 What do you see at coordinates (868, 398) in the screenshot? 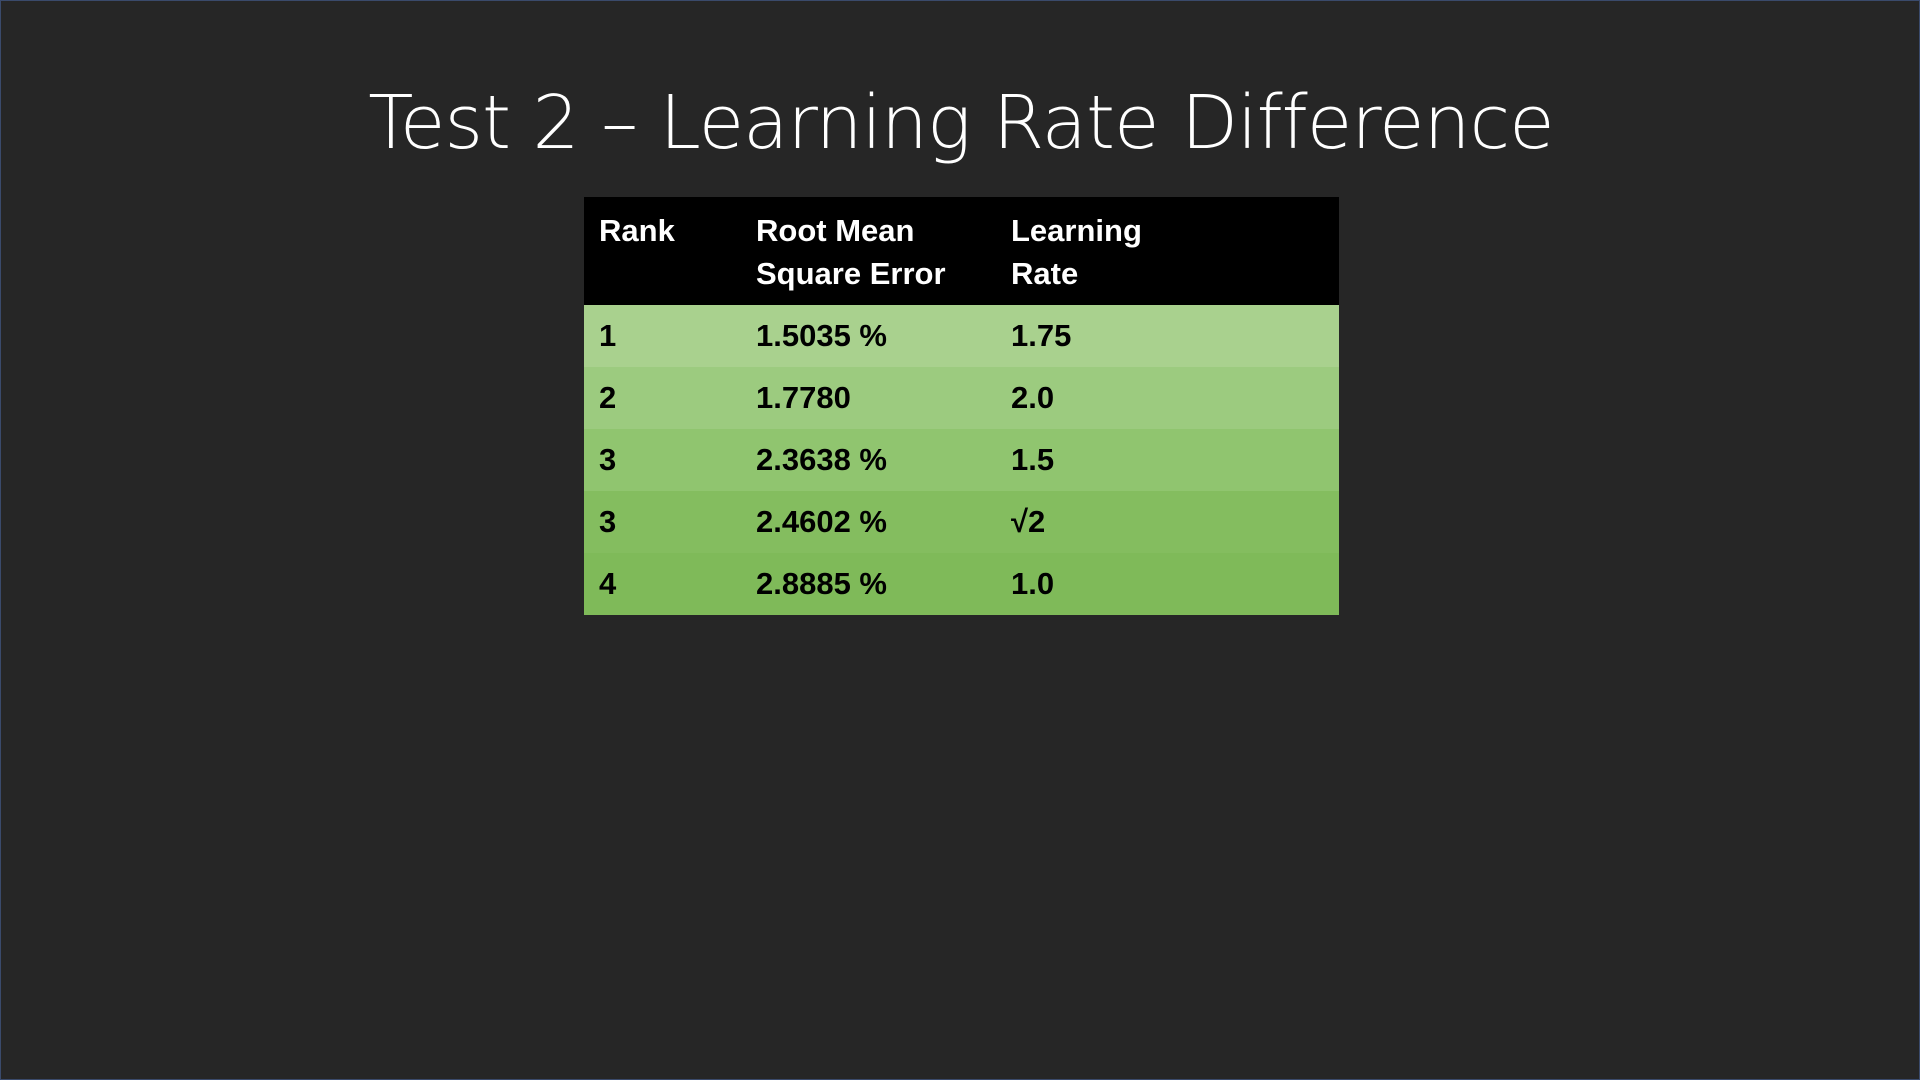
I see `cell-rmse: 1.7780` at bounding box center [868, 398].